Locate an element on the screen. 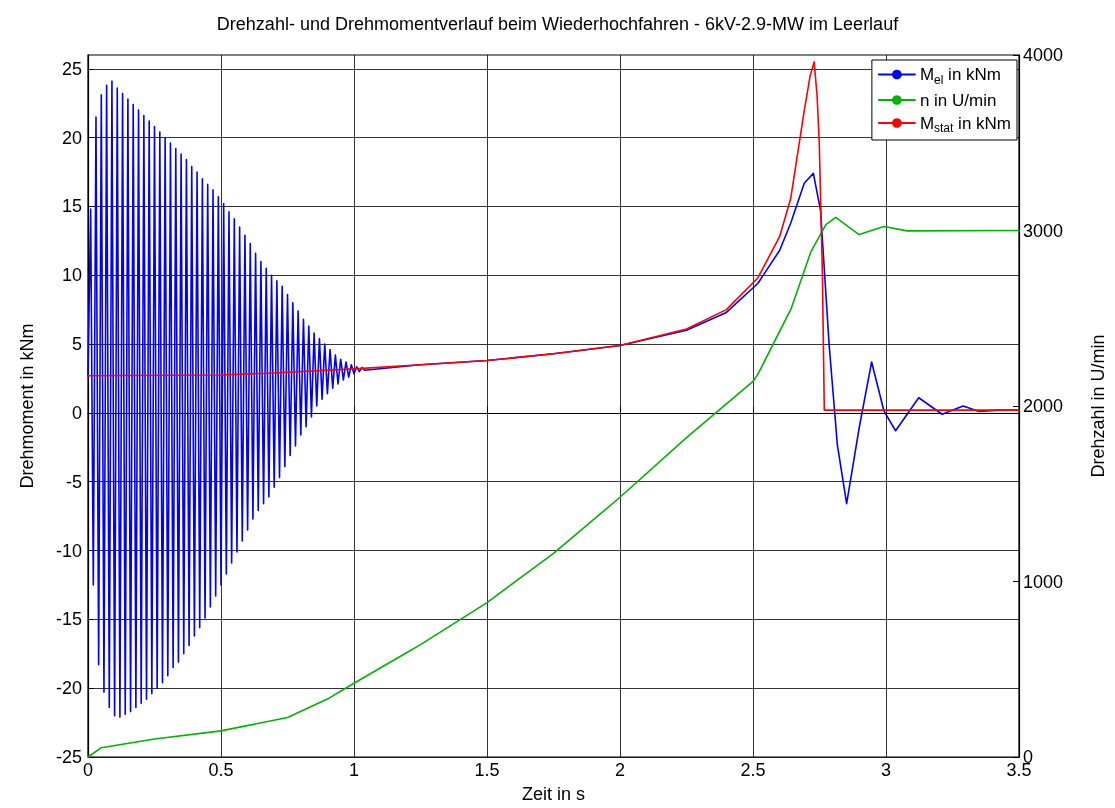 The image size is (1115, 808). y-tick-label: 10 is located at coordinates (71, 275).